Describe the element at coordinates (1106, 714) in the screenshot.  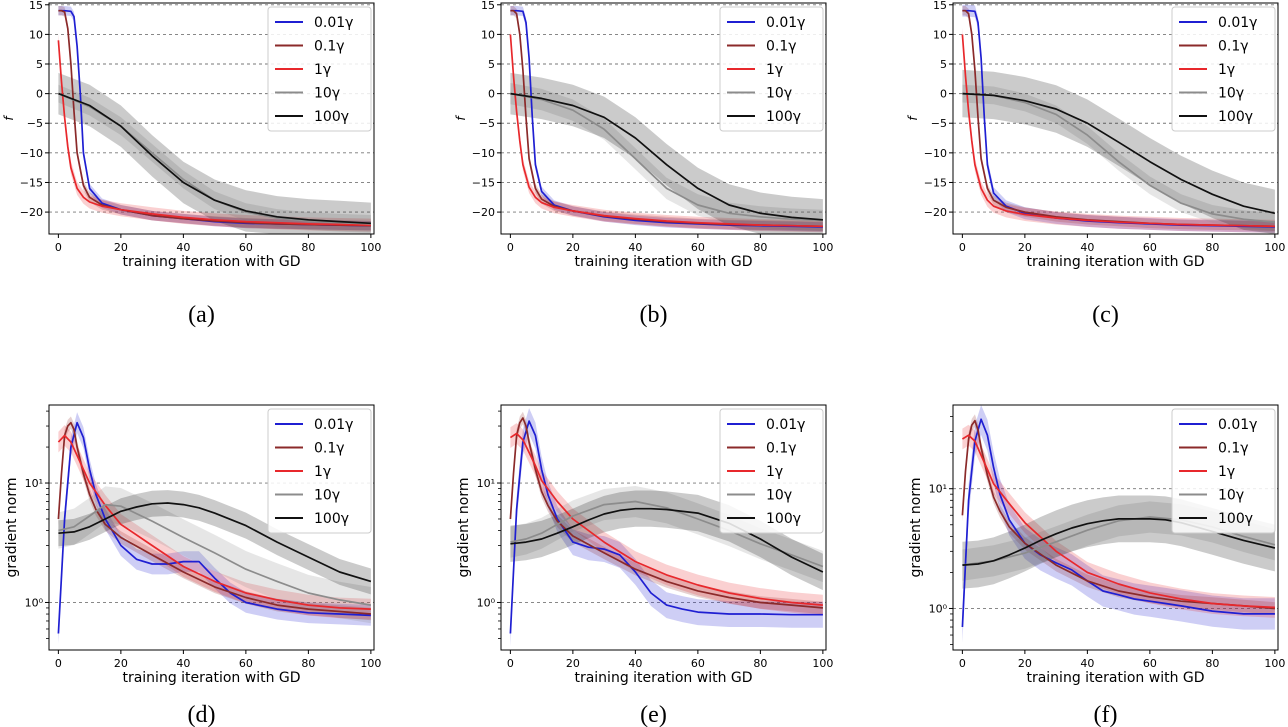
I see `panel-caption: (f)` at that location.